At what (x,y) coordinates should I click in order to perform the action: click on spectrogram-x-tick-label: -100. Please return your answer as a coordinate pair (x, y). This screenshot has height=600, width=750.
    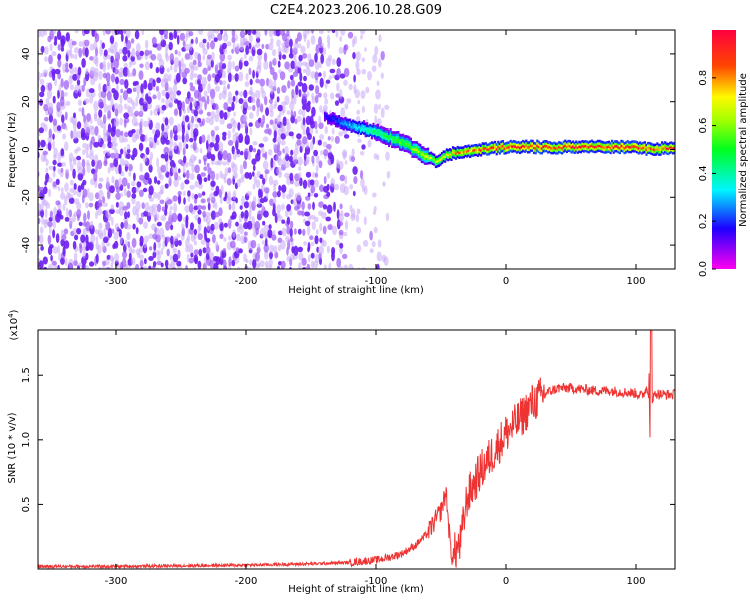
    Looking at the image, I should click on (376, 281).